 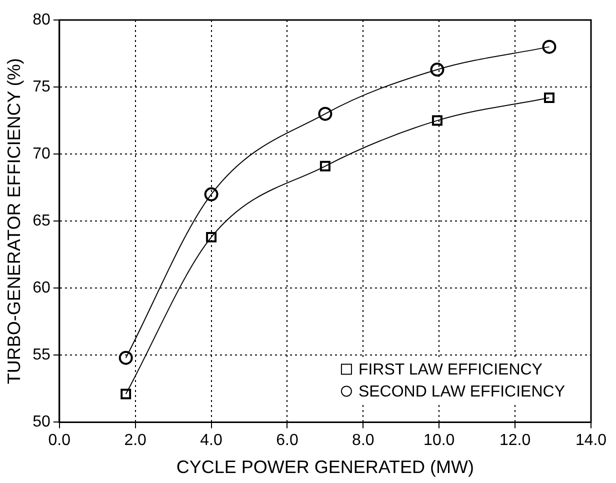 I want to click on x-tick-label: 14.0, so click(x=591, y=441).